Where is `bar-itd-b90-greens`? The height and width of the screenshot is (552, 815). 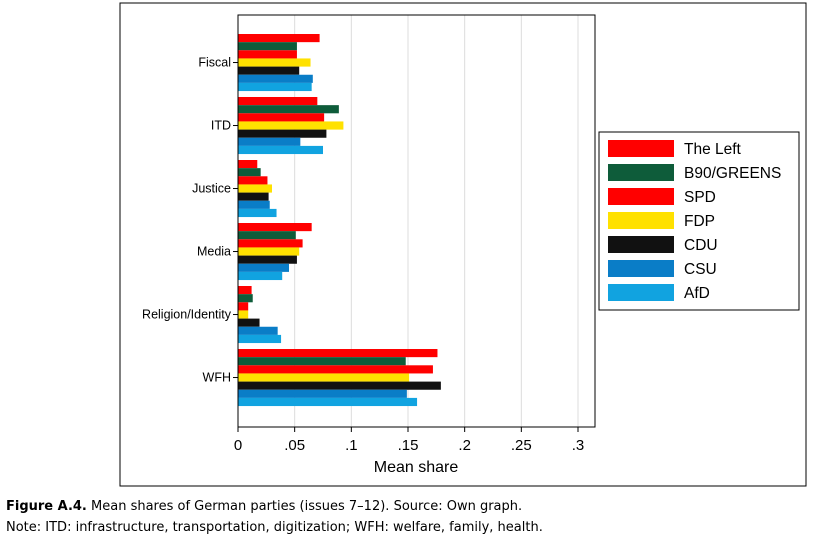
bar-itd-b90-greens is located at coordinates (288, 109).